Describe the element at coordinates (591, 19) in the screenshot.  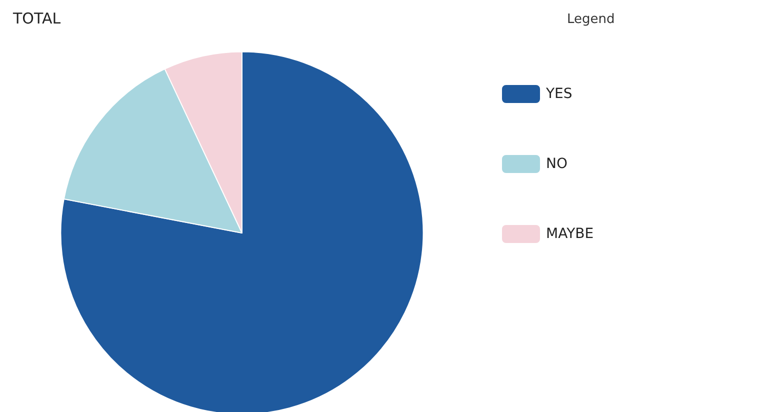
I see `legend-title: Legend` at that location.